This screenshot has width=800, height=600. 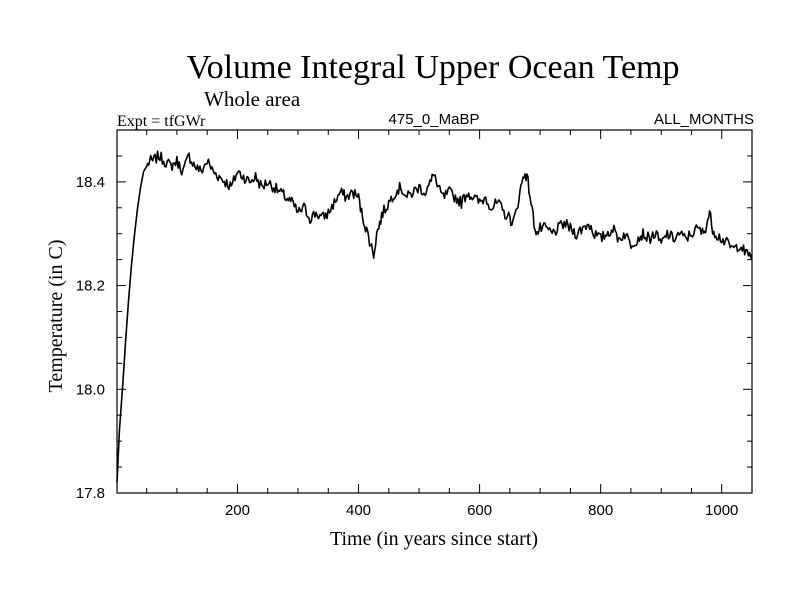 What do you see at coordinates (252, 99) in the screenshot?
I see `chart-subtitle: Whole area` at bounding box center [252, 99].